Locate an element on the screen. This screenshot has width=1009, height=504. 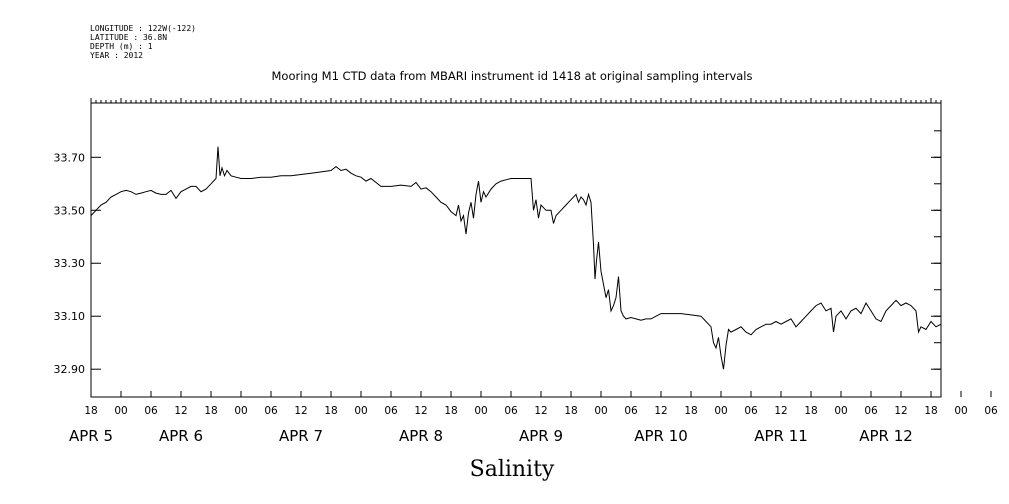
y-tick-label: 33.30 is located at coordinates (70, 263).